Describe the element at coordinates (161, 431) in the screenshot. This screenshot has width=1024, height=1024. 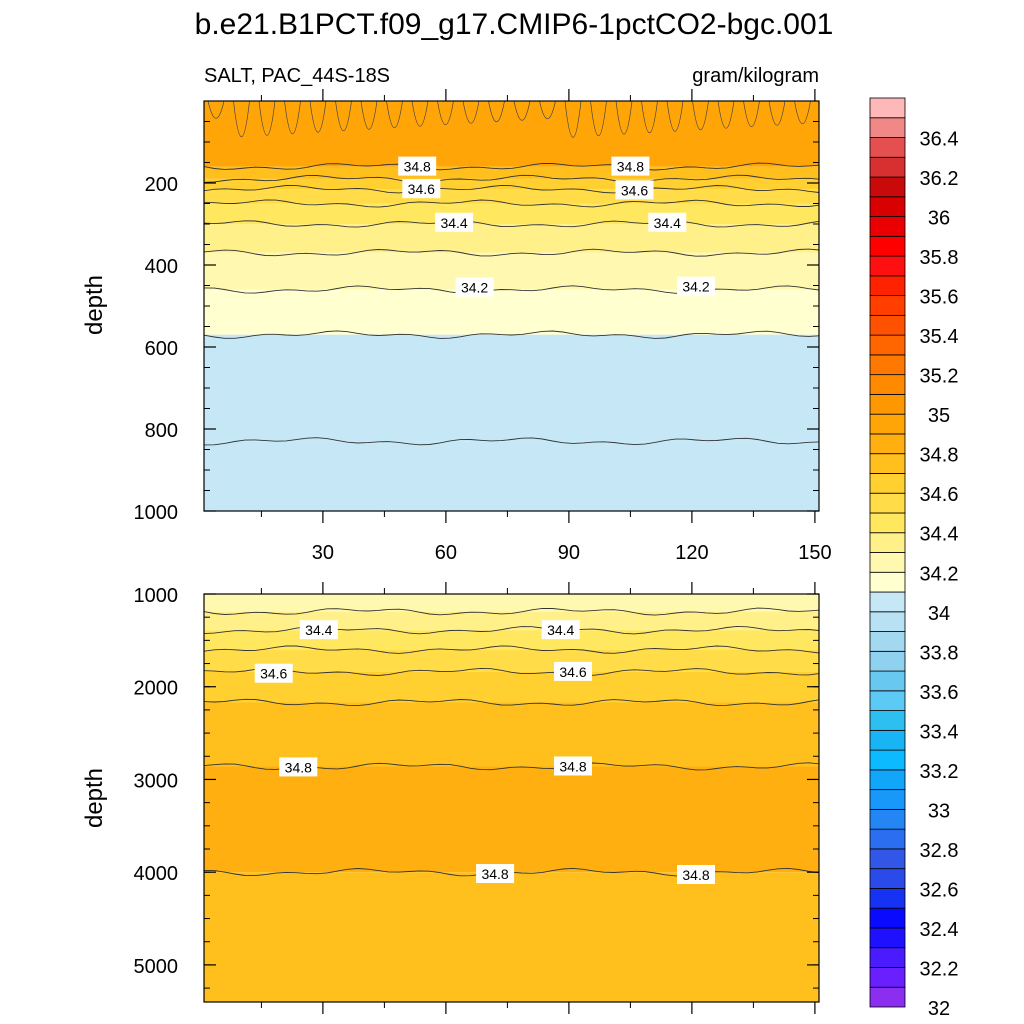
I see `y-tick-label: 800` at that location.